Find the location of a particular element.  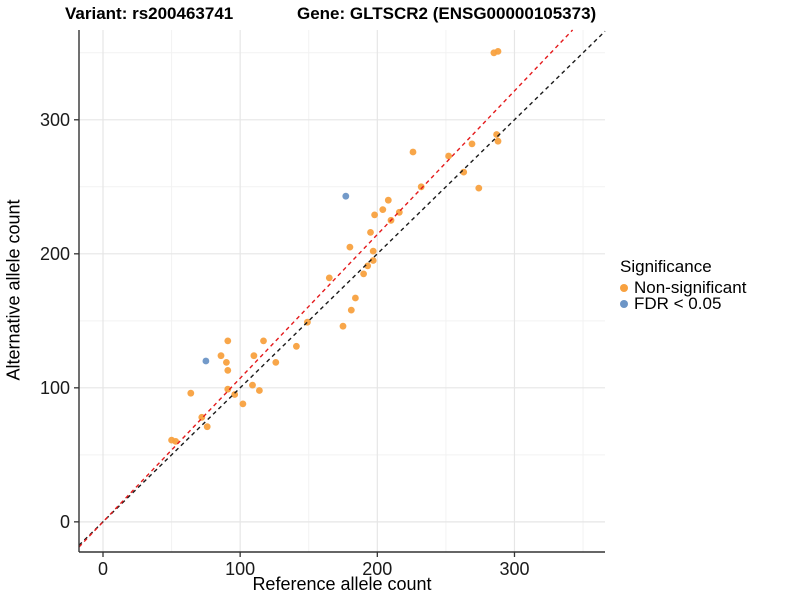

legend-item-non-significant: Non-significant is located at coordinates (683, 287).